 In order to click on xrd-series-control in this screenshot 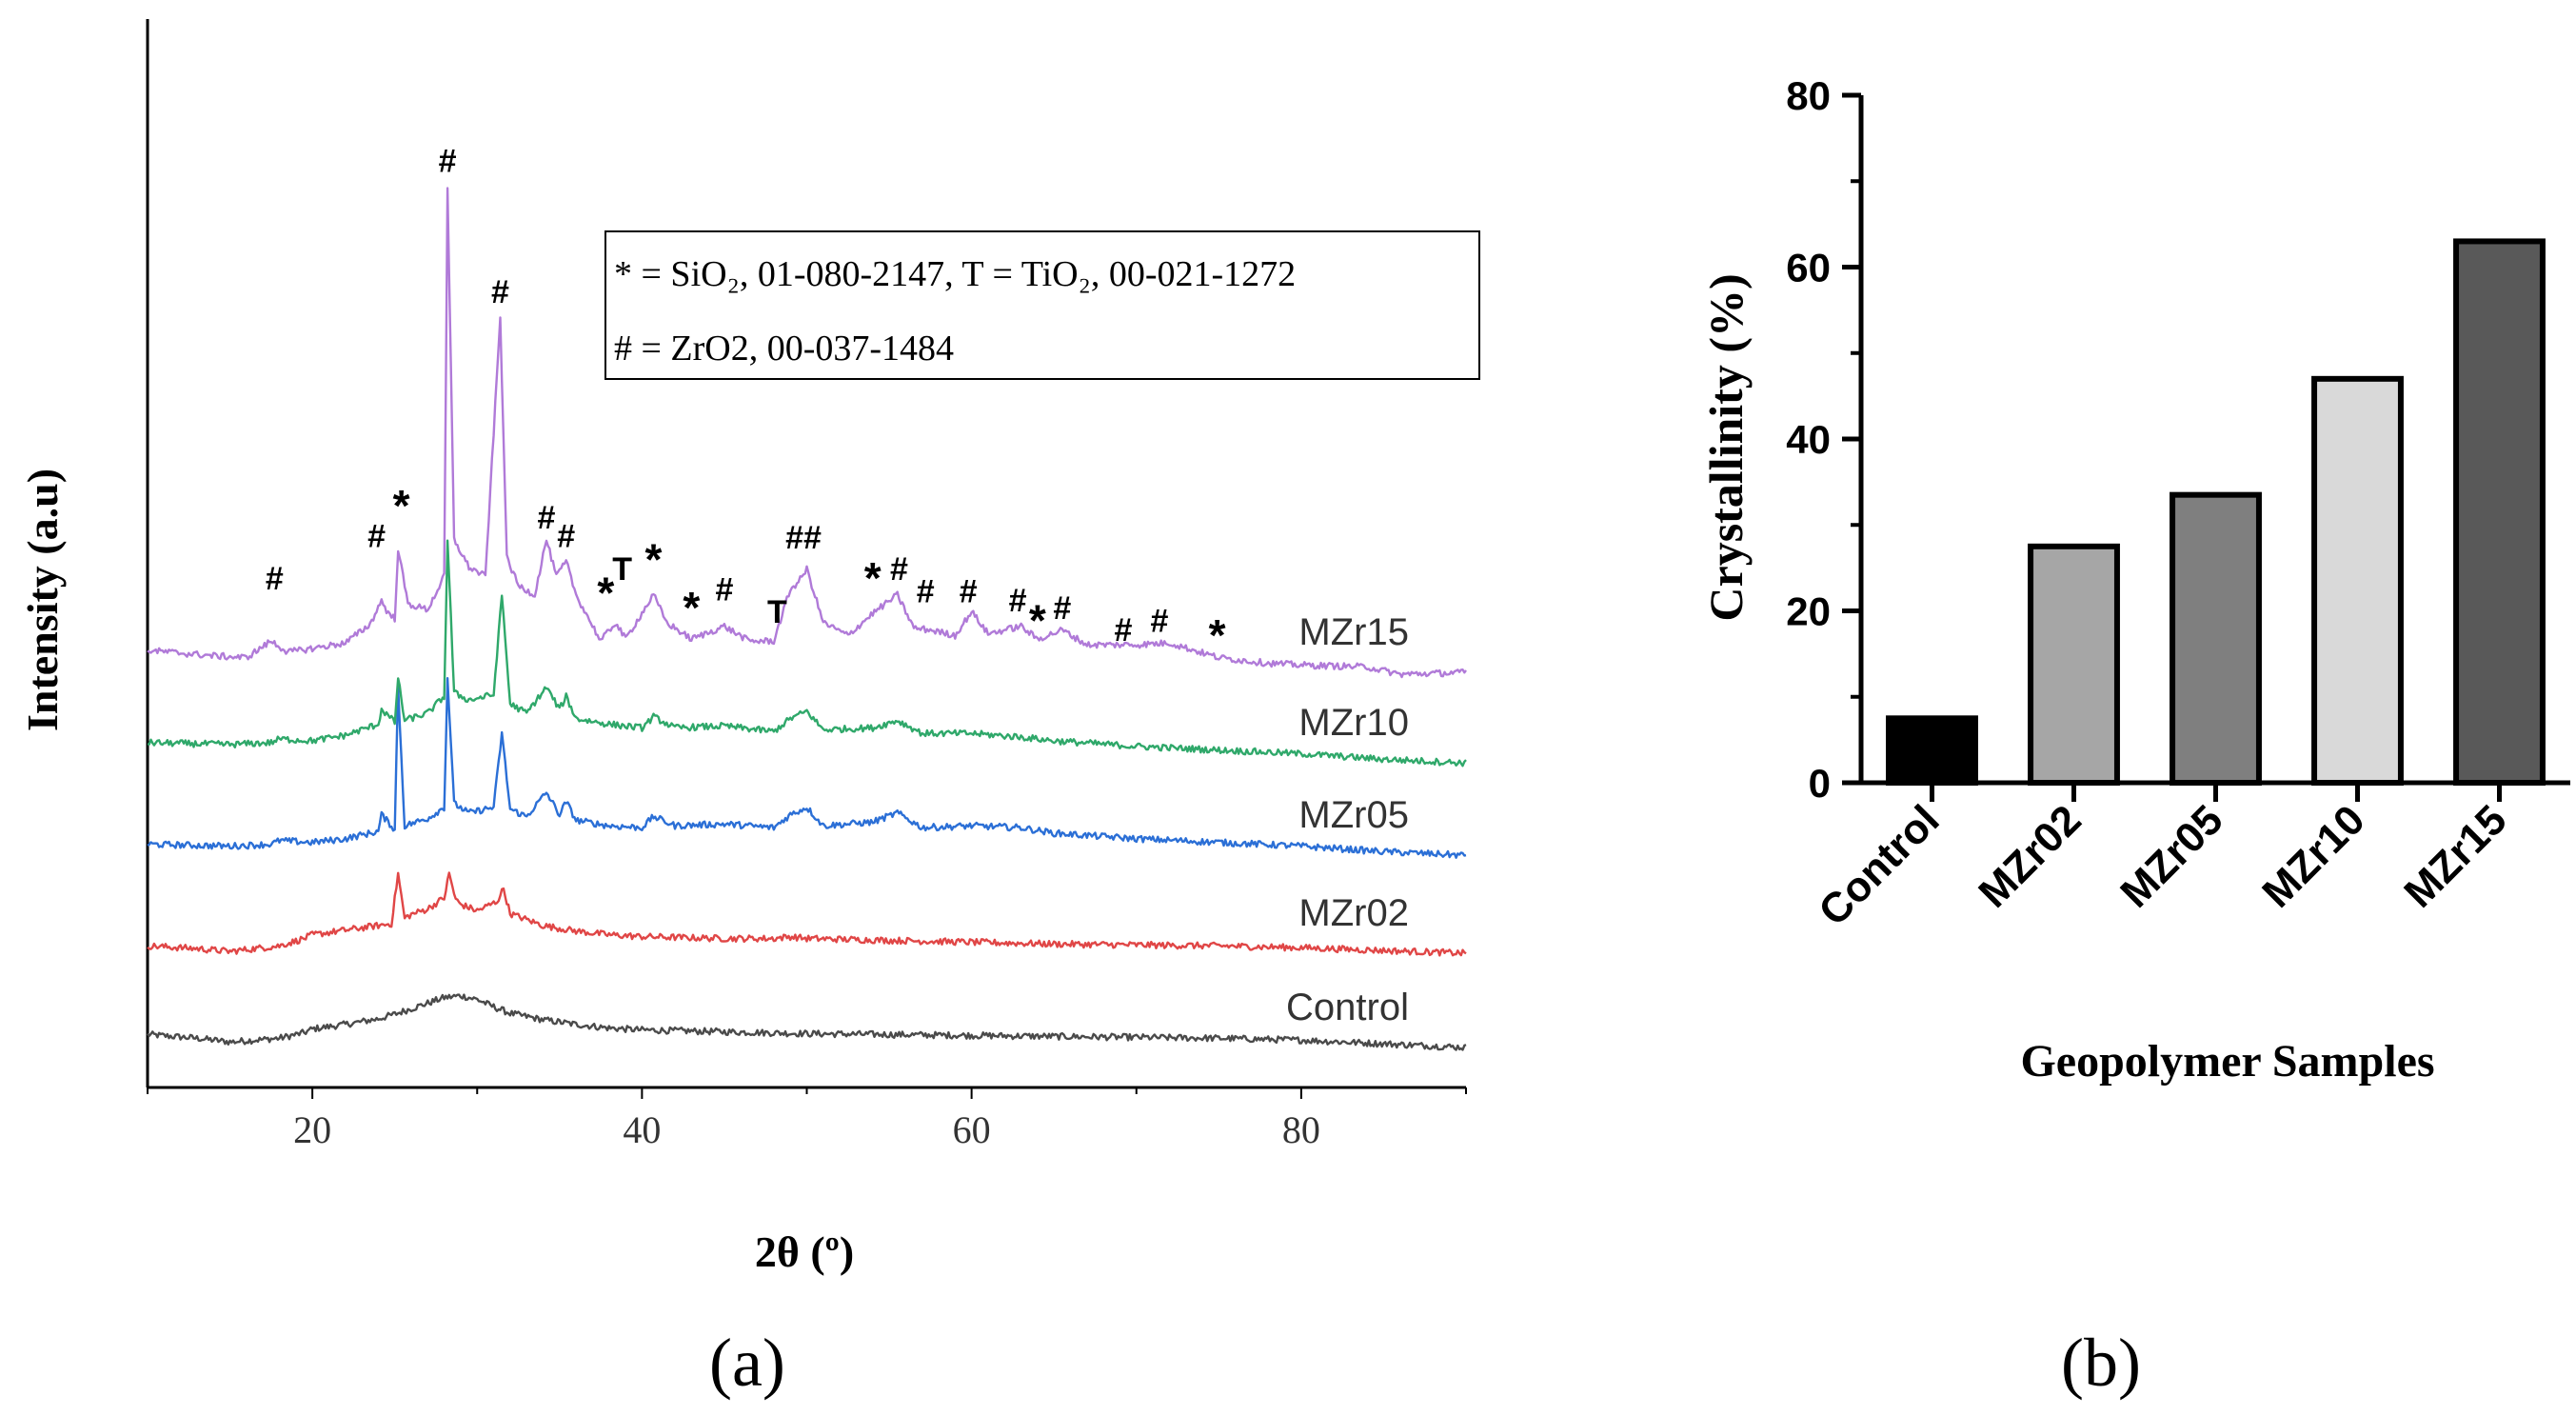, I will do `click(807, 1022)`.